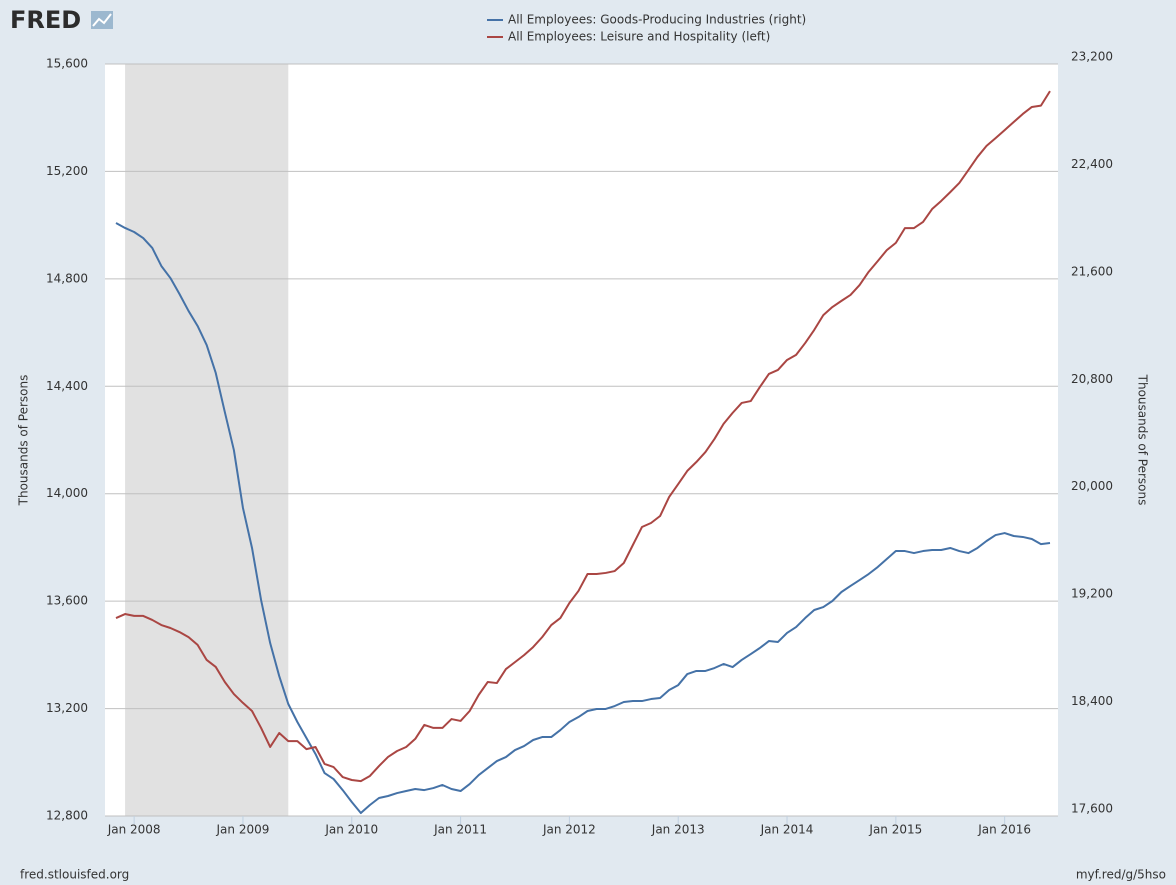 Image resolution: width=1176 pixels, height=885 pixels. What do you see at coordinates (207, 440) in the screenshot?
I see `recession-band` at bounding box center [207, 440].